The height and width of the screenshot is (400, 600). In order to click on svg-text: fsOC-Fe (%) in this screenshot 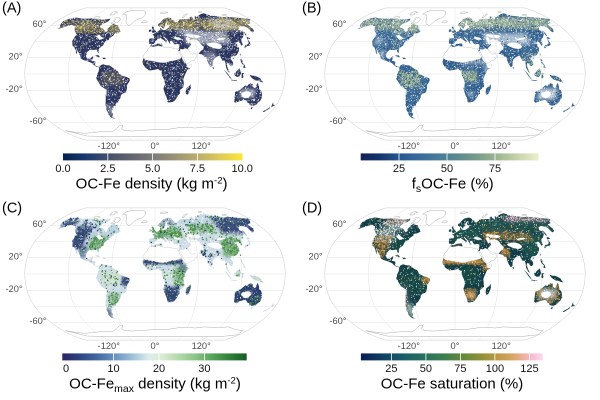, I will do `click(453, 185)`.